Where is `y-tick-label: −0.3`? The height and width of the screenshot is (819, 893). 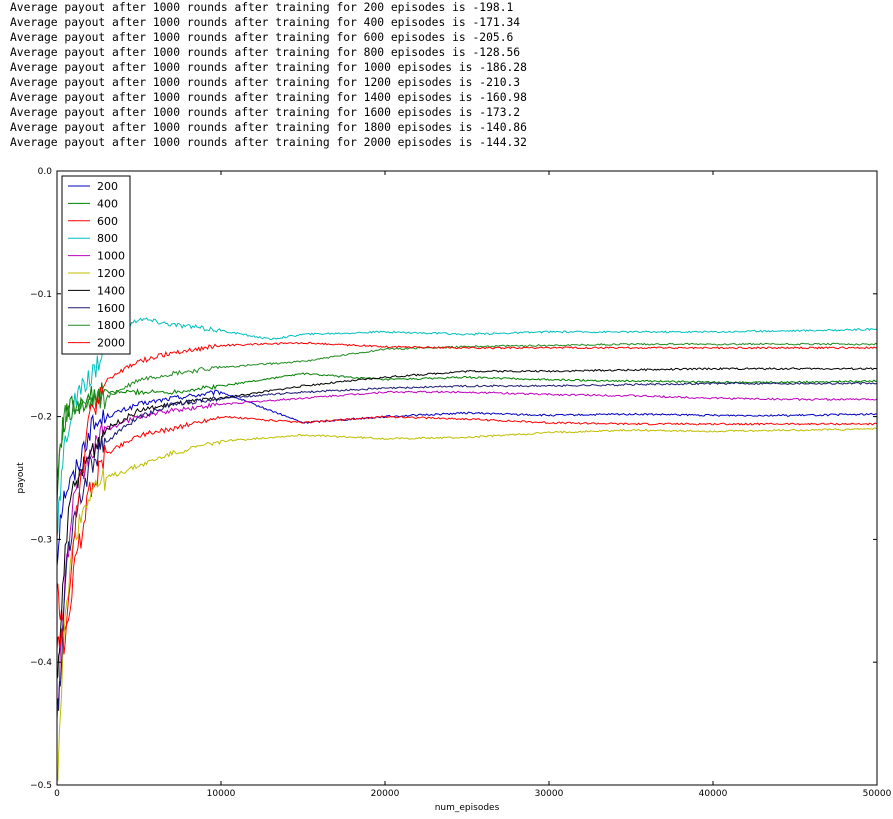
y-tick-label: −0.3 is located at coordinates (41, 540).